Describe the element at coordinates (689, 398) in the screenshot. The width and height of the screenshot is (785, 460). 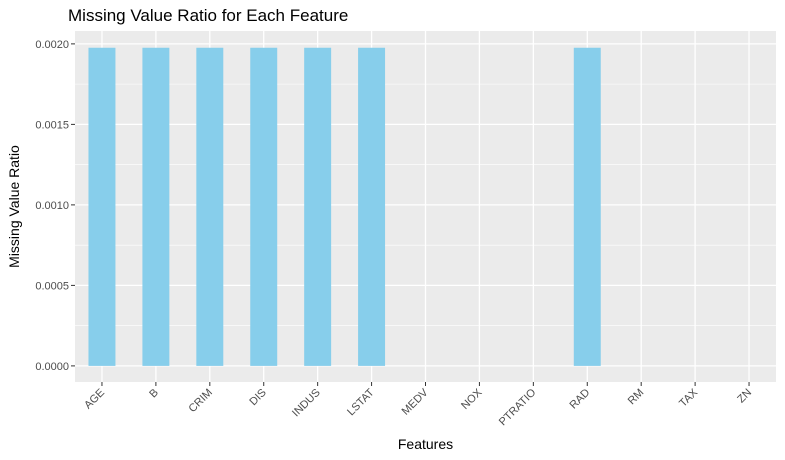
I see `x-tick-label: TAX` at that location.